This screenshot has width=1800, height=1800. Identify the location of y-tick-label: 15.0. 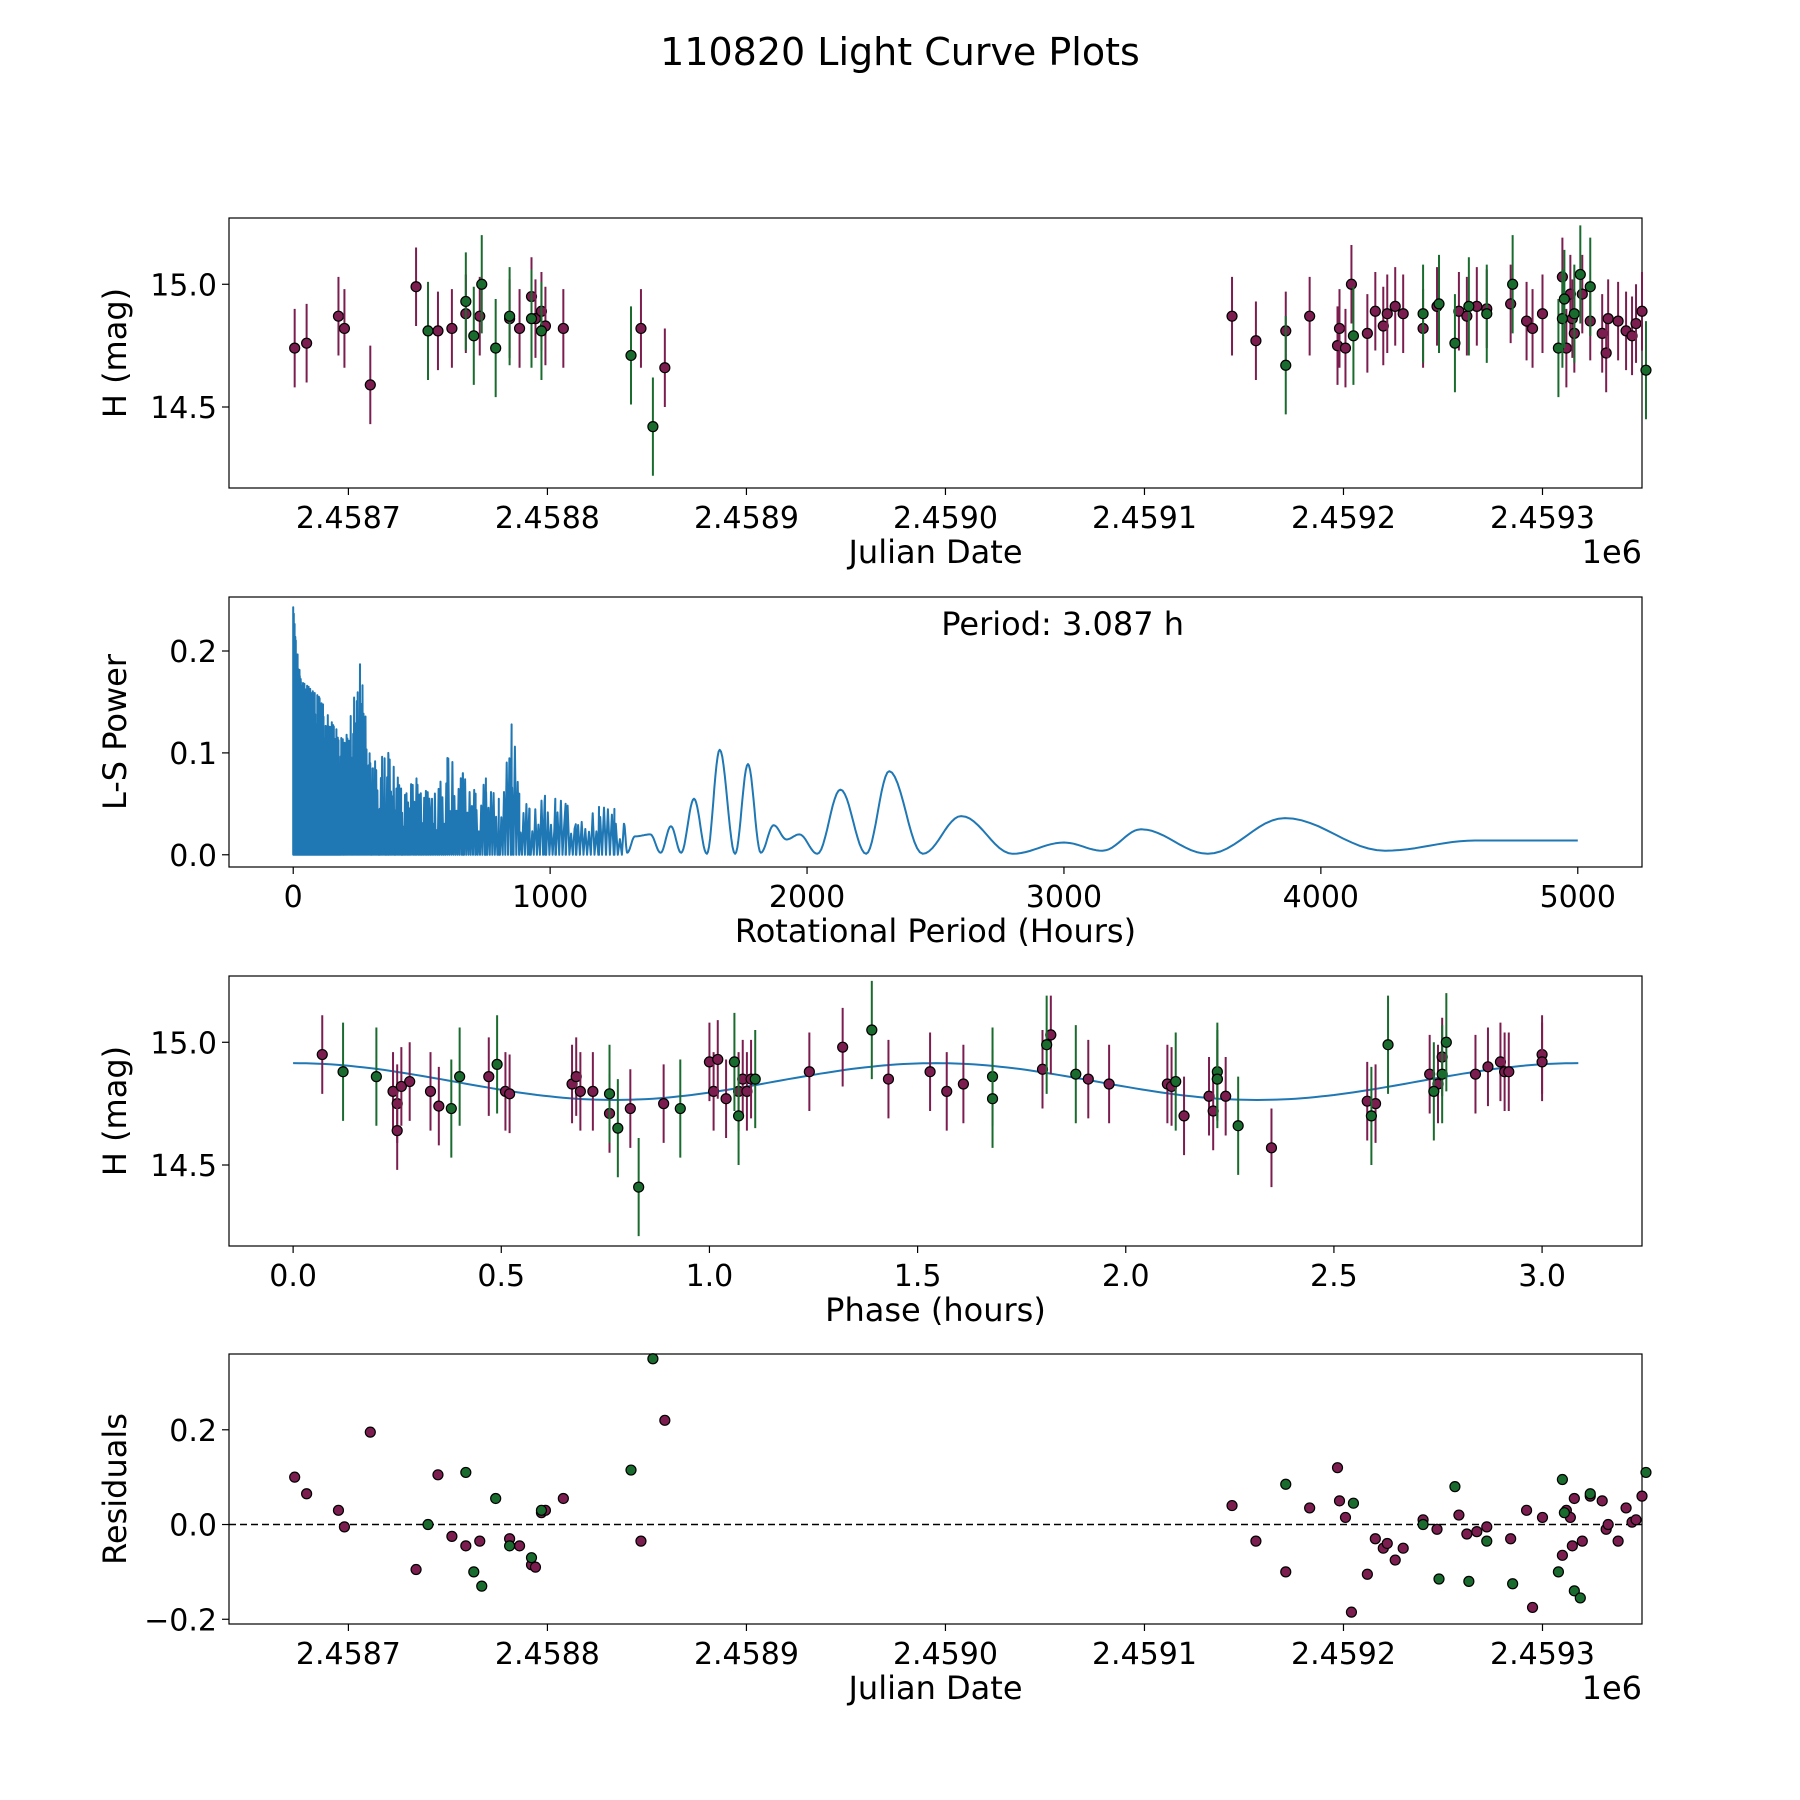
(183, 285).